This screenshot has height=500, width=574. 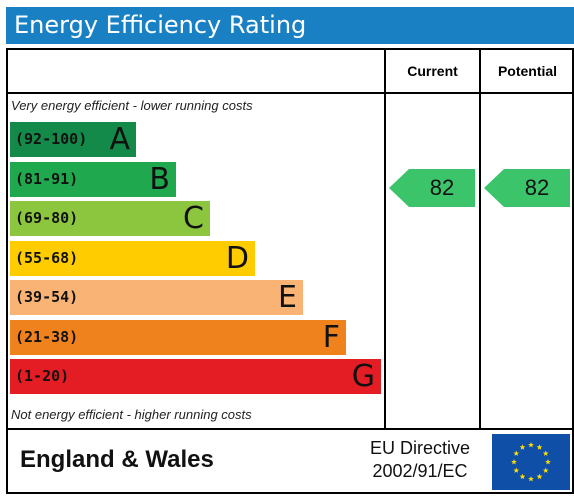 I want to click on potential-rating-value: 82, so click(x=537, y=187).